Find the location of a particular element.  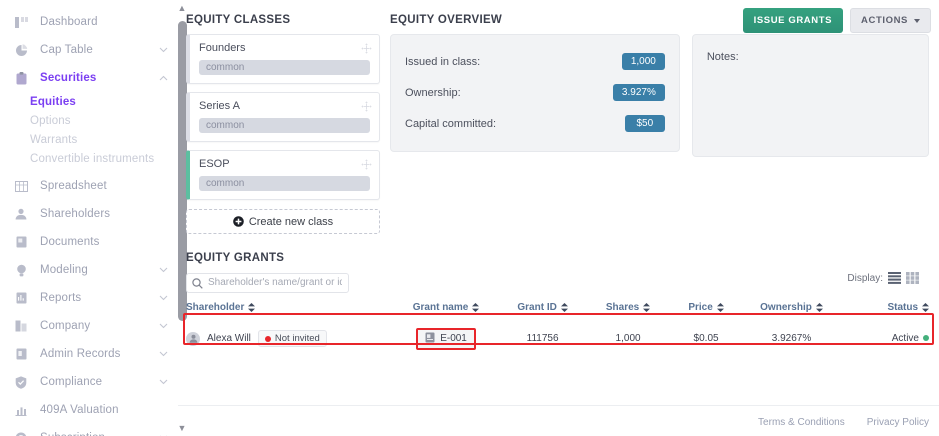

overview-row-issued: Issued in class: 1,000 is located at coordinates (535, 61).